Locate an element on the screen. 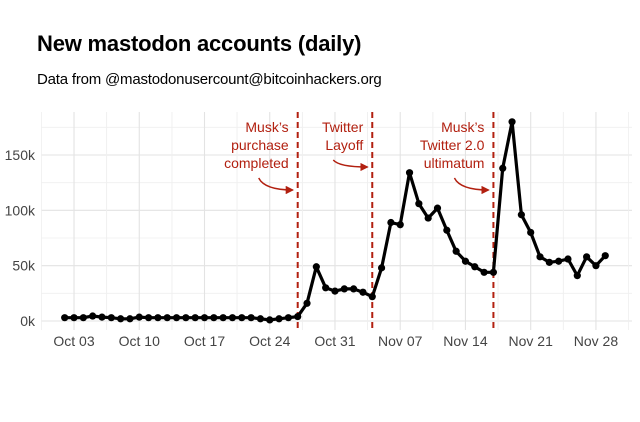 This screenshot has width=640, height=422. y-tick-label: 0k is located at coordinates (28, 321).